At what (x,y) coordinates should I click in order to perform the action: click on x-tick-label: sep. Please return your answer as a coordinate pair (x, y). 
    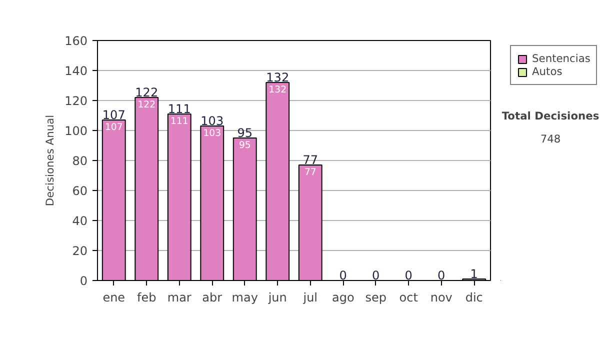
    Looking at the image, I should click on (376, 297).